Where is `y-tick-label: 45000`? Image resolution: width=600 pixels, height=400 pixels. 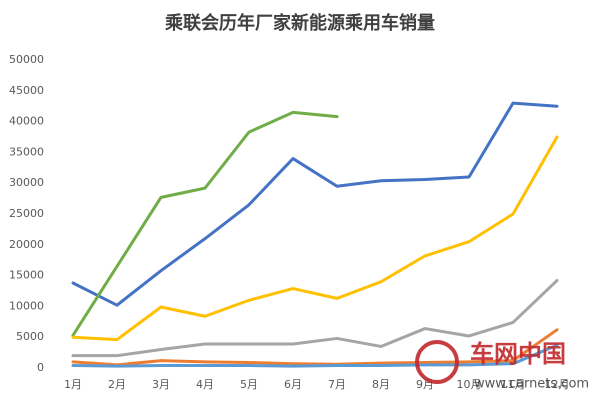 y-tick-label: 45000 is located at coordinates (26, 90).